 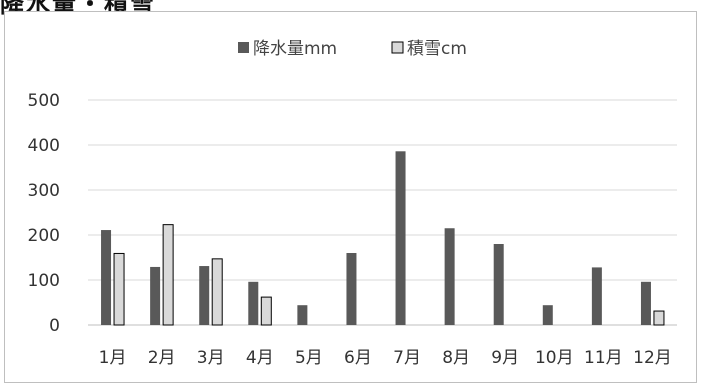 What do you see at coordinates (44, 236) in the screenshot?
I see `y-tick-label: 200` at bounding box center [44, 236].